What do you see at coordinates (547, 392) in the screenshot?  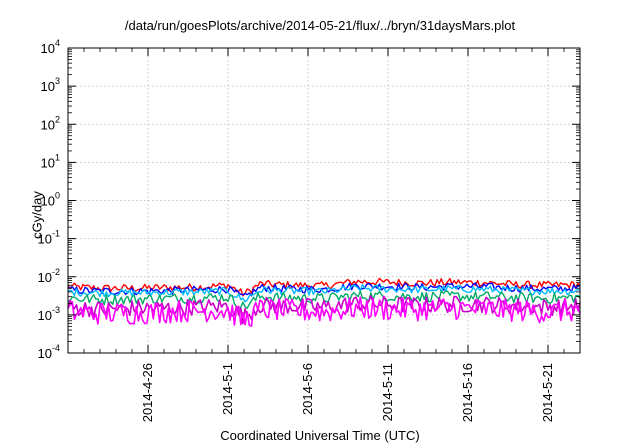 I see `x-tick-label: 2014-5-21` at bounding box center [547, 392].